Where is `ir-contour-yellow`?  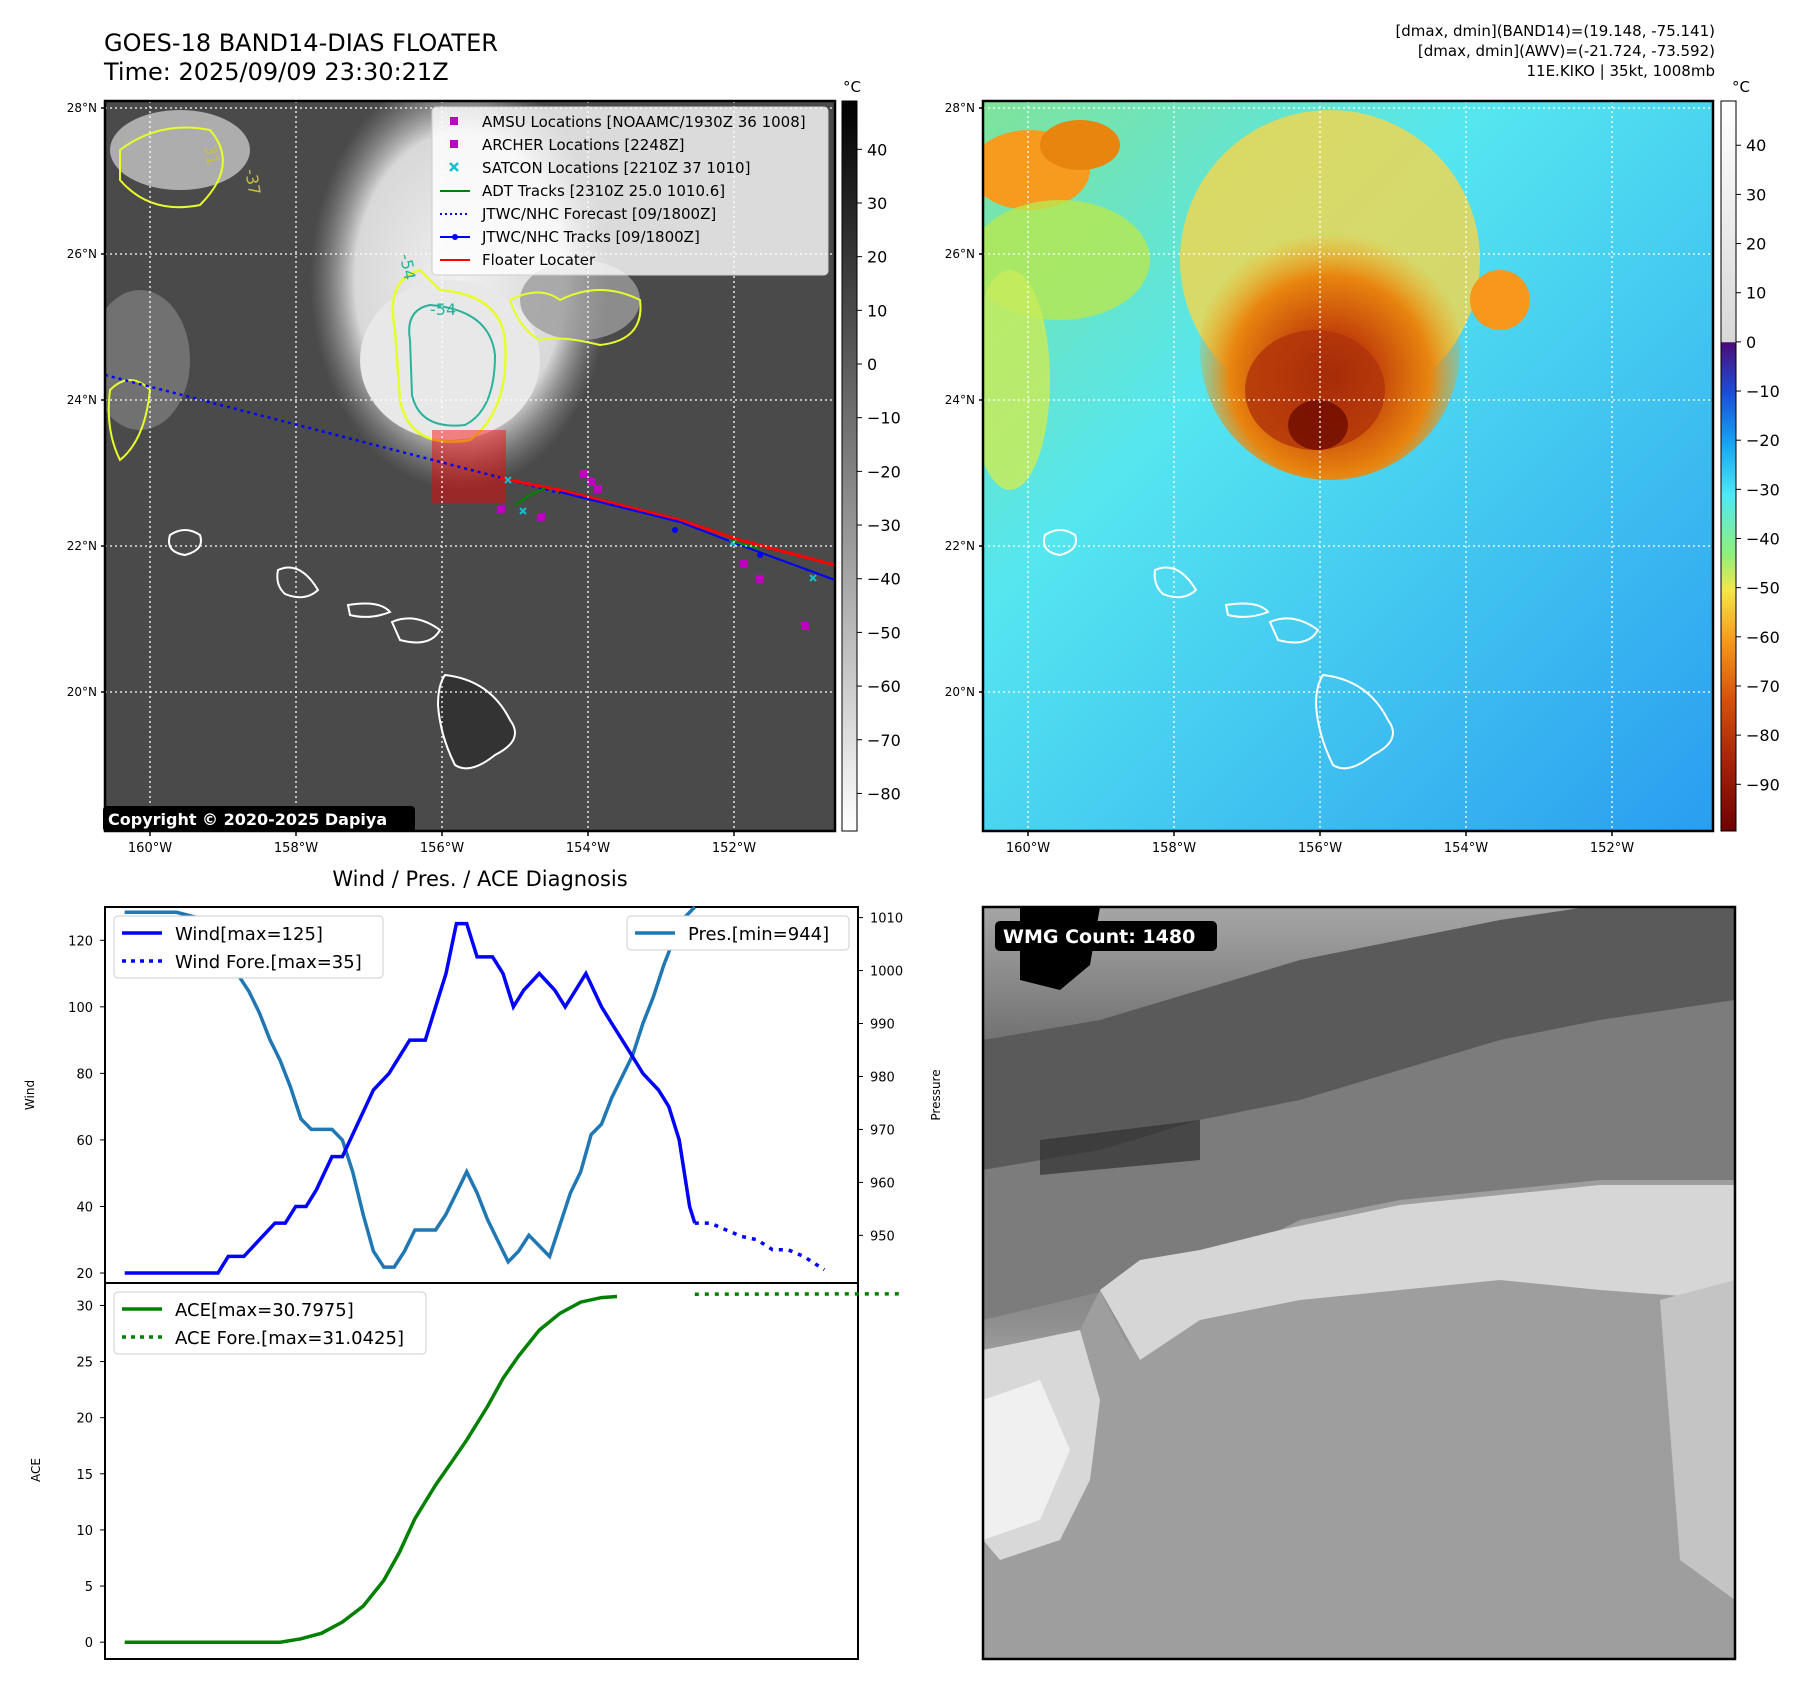
ir-contour-yellow is located at coordinates (449, 355).